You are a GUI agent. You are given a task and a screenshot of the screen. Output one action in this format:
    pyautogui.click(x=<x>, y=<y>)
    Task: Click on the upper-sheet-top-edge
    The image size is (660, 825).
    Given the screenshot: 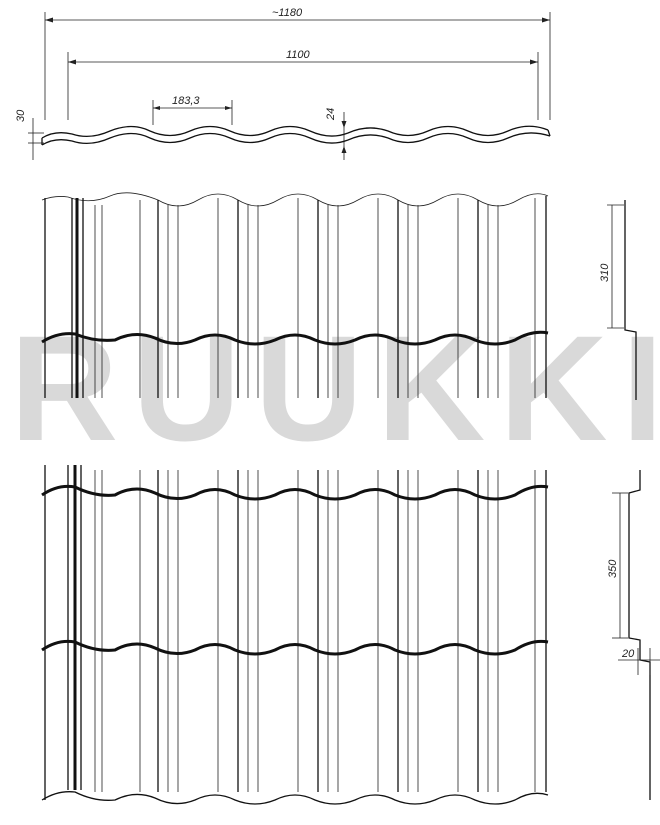 What is the action you would take?
    pyautogui.click(x=295, y=199)
    